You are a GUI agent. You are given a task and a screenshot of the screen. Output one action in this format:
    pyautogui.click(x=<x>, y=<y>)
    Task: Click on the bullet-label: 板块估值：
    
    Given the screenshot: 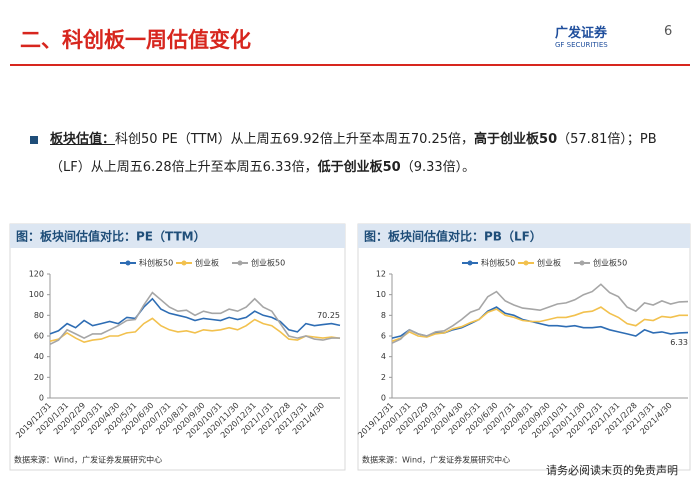 What is the action you would take?
    pyautogui.click(x=83, y=139)
    